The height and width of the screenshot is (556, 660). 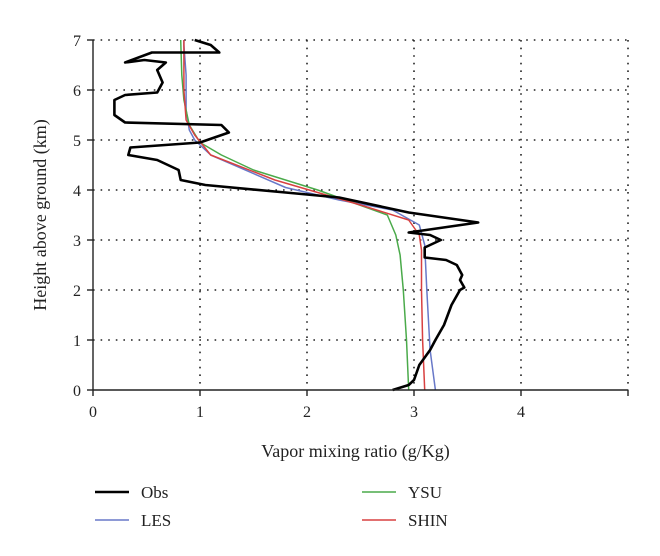 What do you see at coordinates (77, 341) in the screenshot?
I see `y-tick-label: 1` at bounding box center [77, 341].